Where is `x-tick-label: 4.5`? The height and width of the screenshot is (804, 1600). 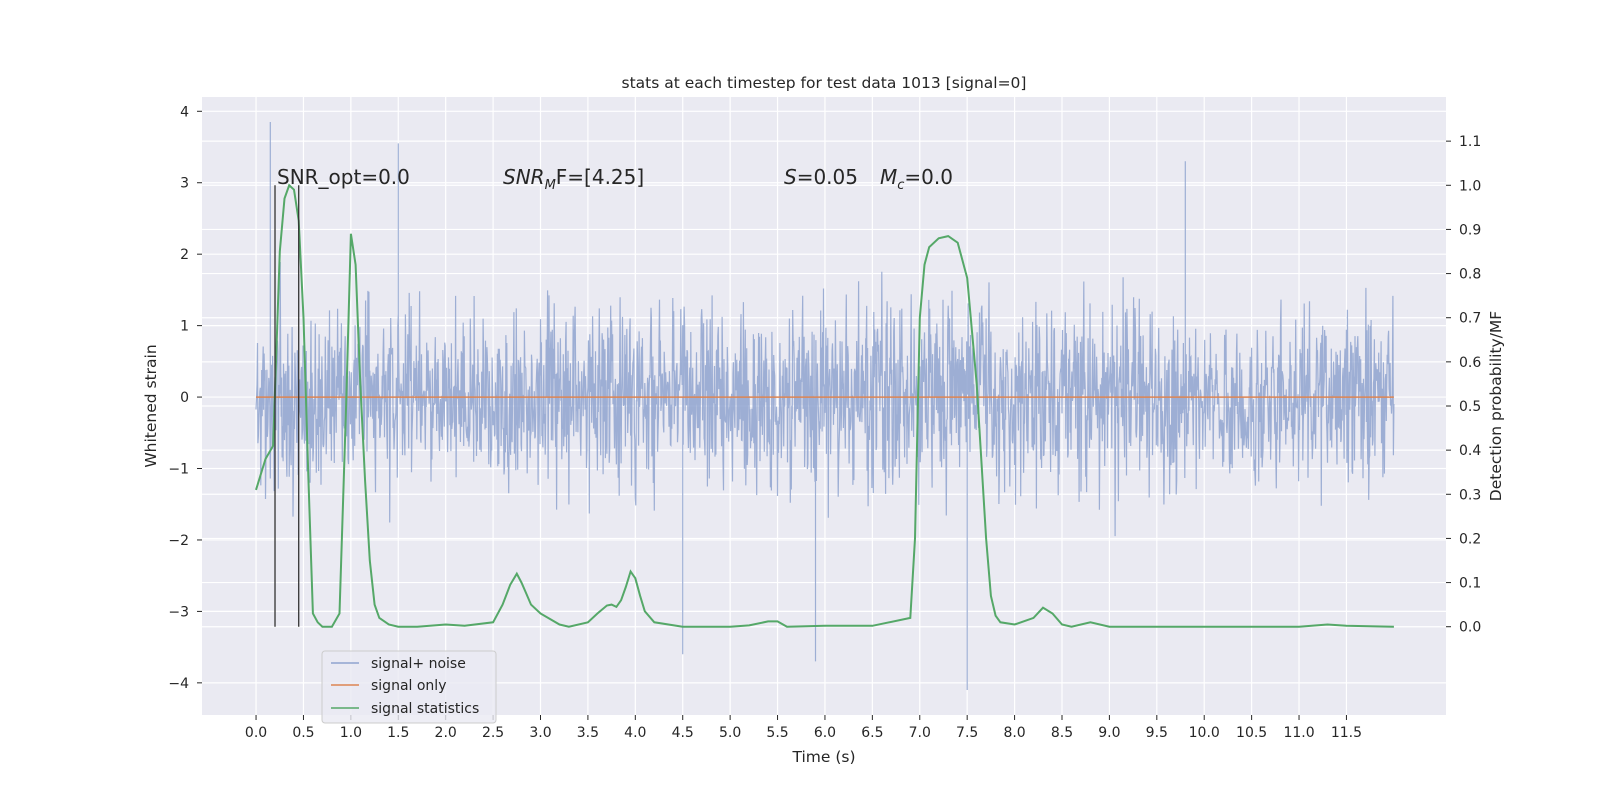 x-tick-label: 4.5 is located at coordinates (683, 733).